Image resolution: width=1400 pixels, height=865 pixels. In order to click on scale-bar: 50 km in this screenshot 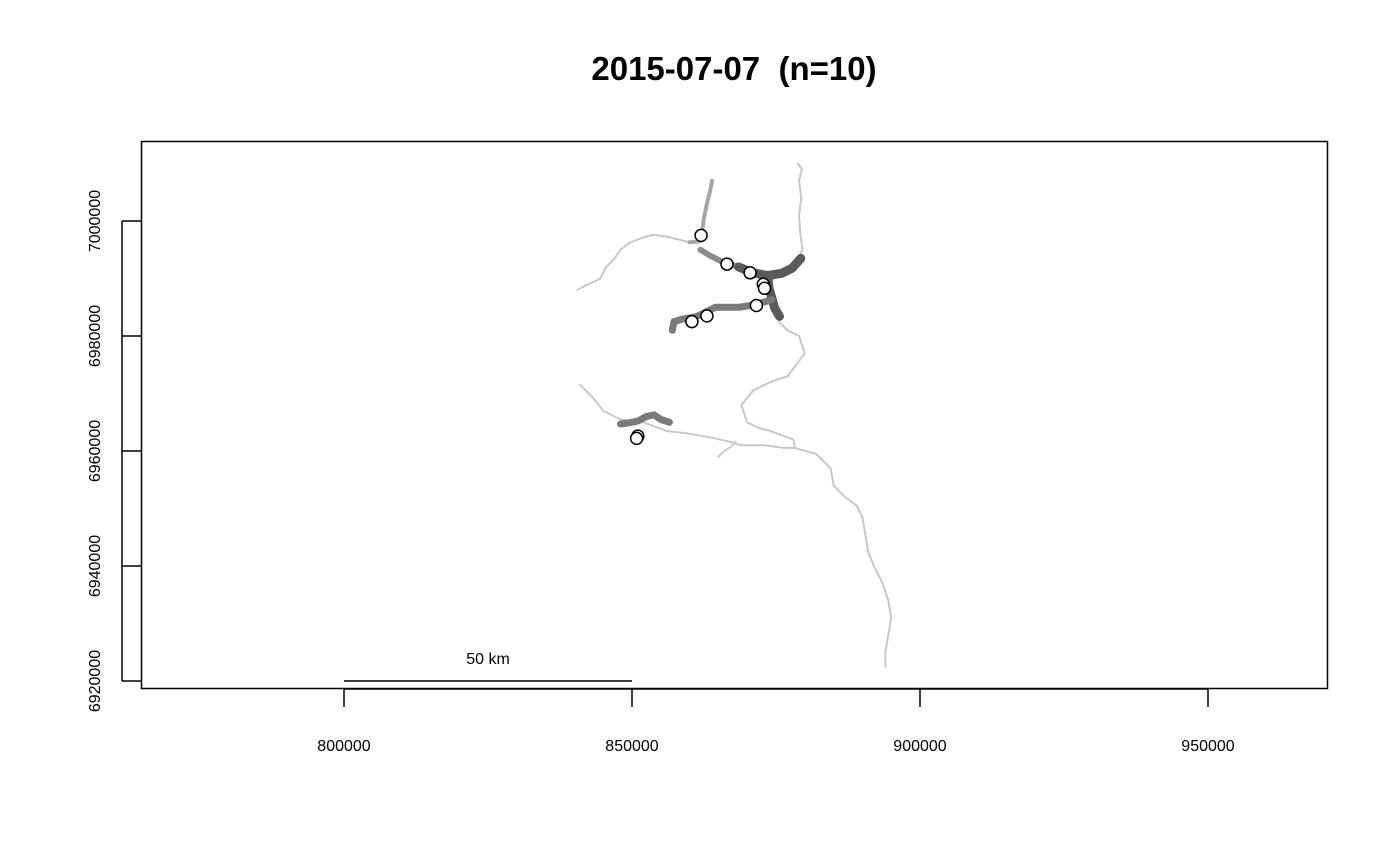, I will do `click(488, 666)`.